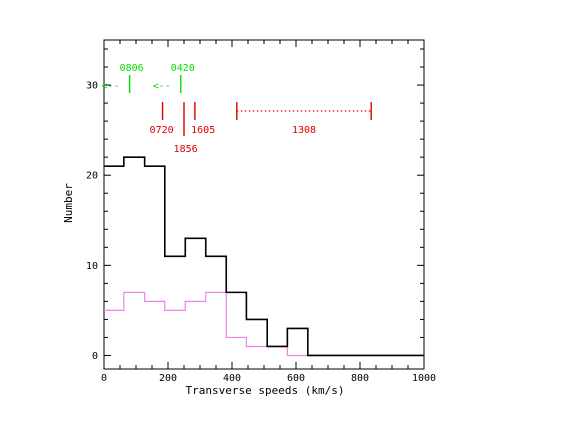  What do you see at coordinates (162, 130) in the screenshot?
I see `red-marker-label: 0720` at bounding box center [162, 130].